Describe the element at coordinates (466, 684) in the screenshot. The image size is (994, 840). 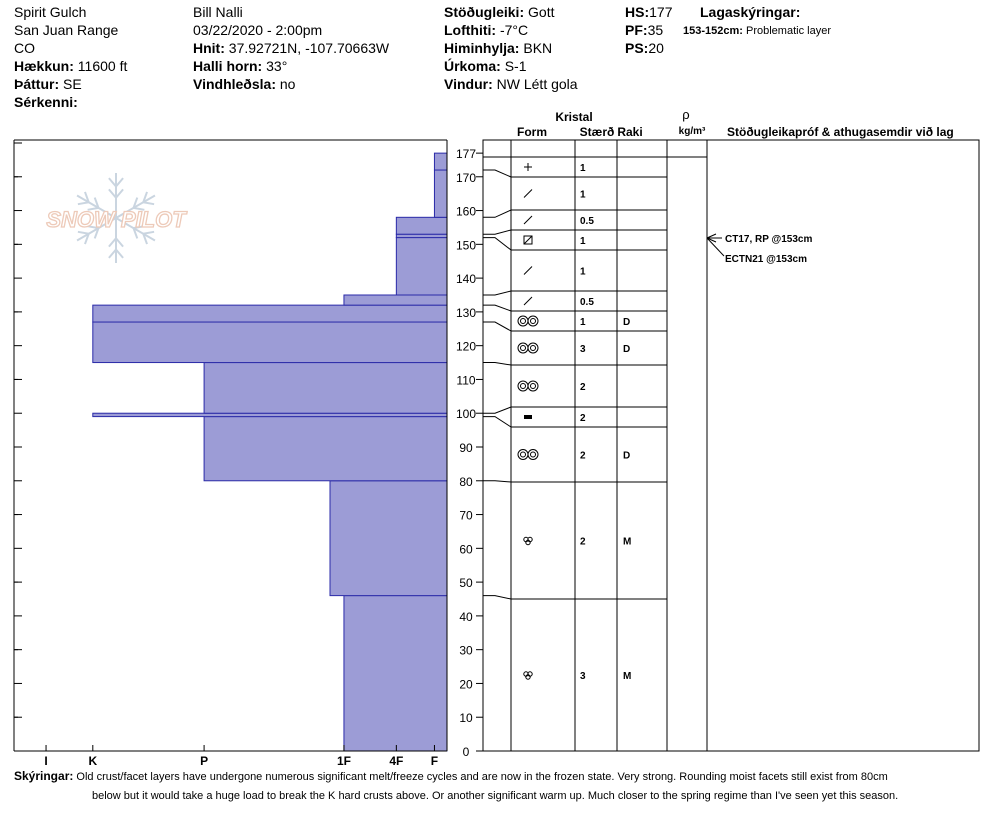
I see `height-label: 20` at that location.